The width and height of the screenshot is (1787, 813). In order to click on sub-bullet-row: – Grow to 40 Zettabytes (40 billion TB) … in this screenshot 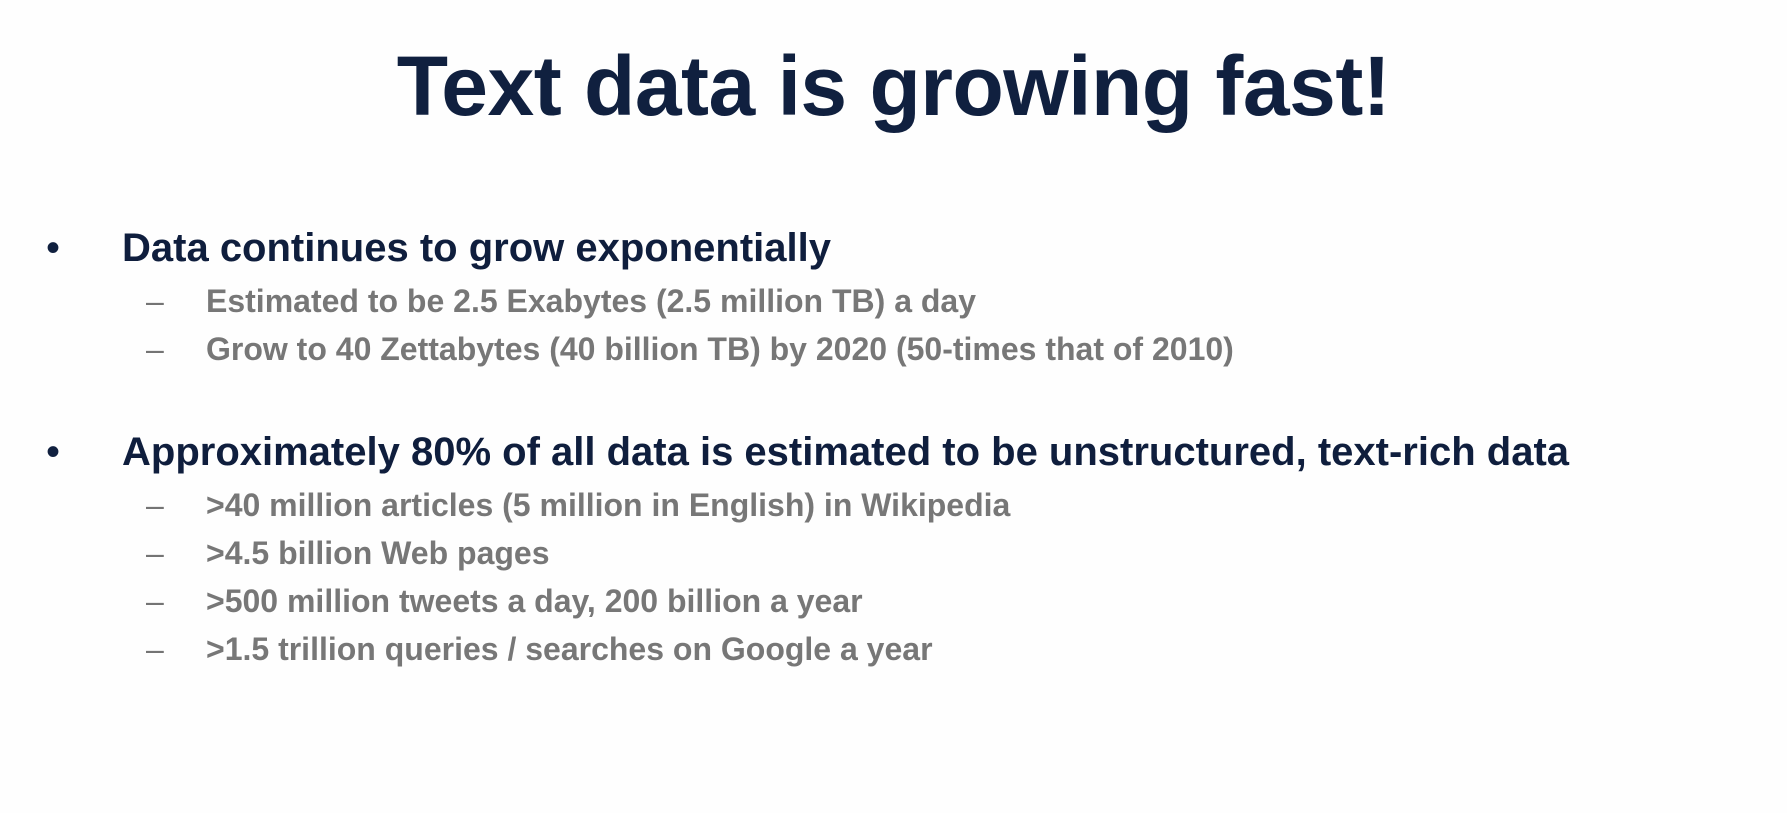, I will do `click(906, 350)`.